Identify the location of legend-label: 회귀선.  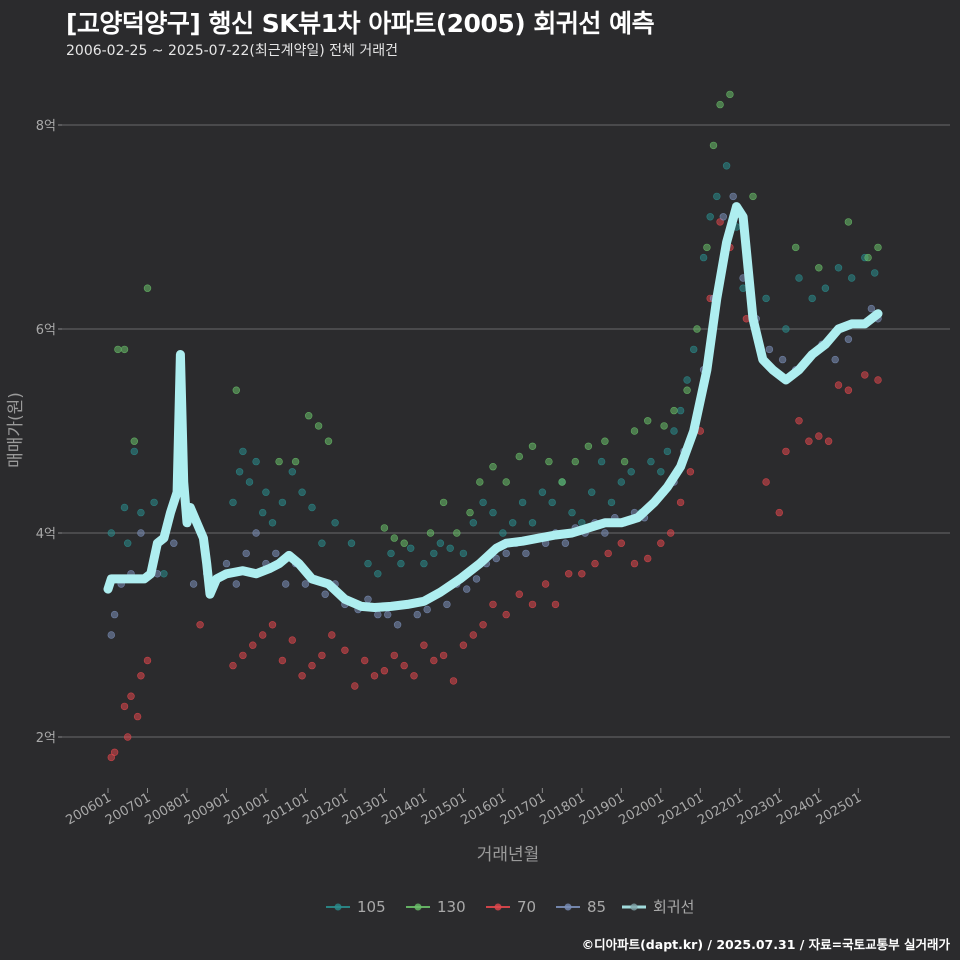
(673, 907).